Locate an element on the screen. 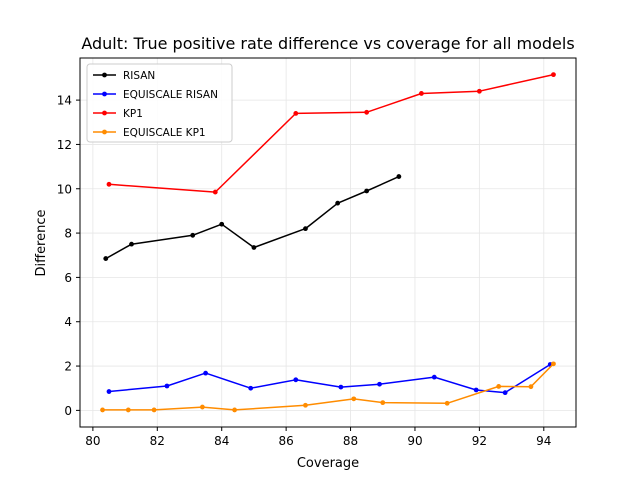 The image size is (640, 480). legend-marker-risan is located at coordinates (104, 75).